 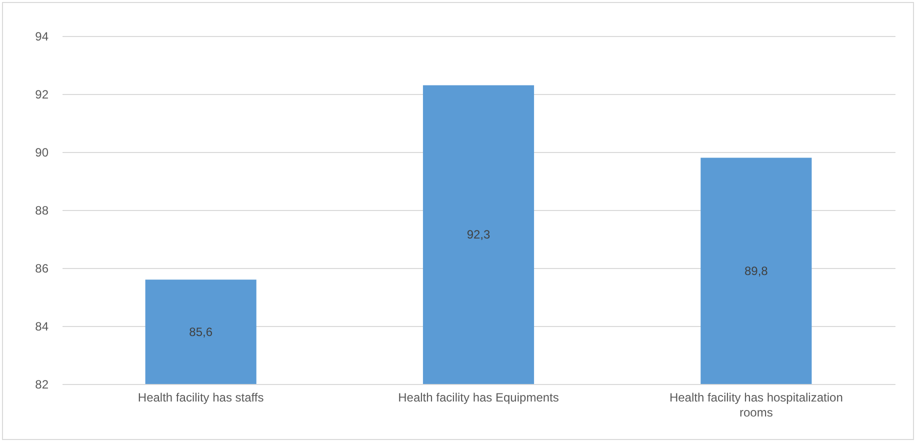 What do you see at coordinates (42, 37) in the screenshot?
I see `y-tick-label: 94` at bounding box center [42, 37].